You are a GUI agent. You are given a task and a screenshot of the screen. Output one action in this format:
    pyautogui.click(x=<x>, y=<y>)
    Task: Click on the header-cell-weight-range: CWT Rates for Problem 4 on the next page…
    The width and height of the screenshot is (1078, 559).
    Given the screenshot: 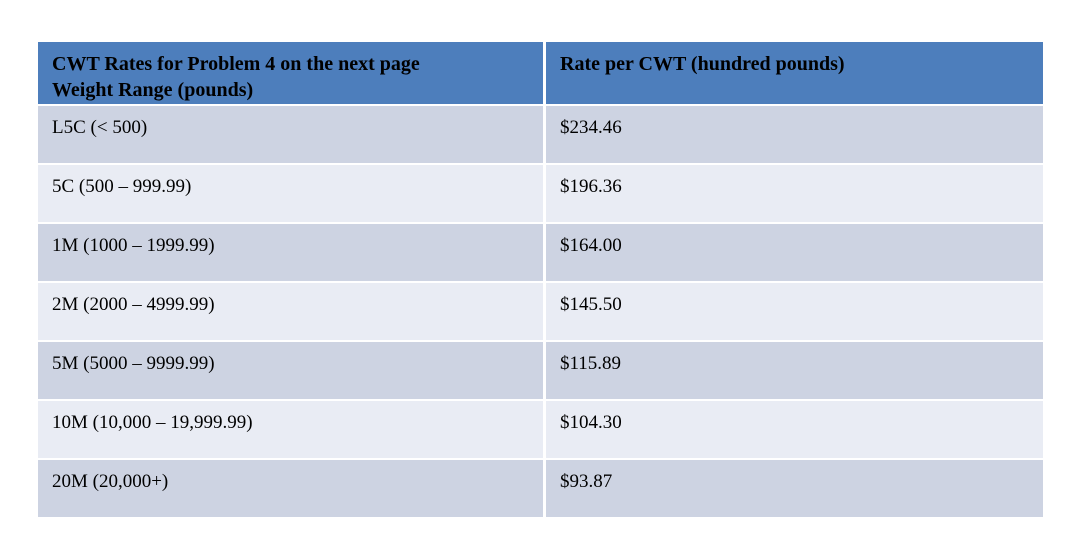 What is the action you would take?
    pyautogui.click(x=290, y=73)
    